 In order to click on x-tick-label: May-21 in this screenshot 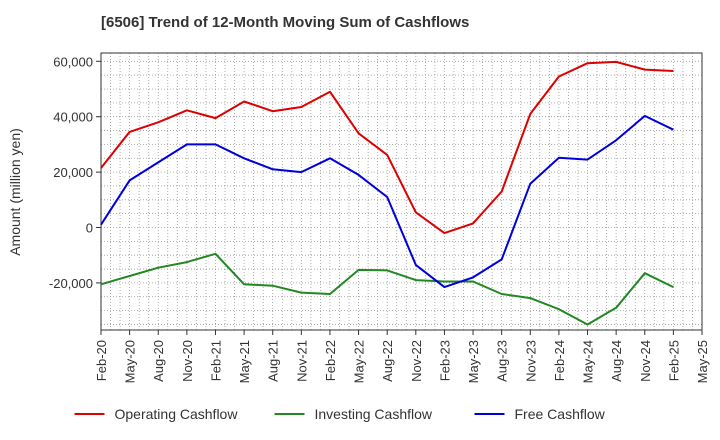, I will do `click(244, 361)`.